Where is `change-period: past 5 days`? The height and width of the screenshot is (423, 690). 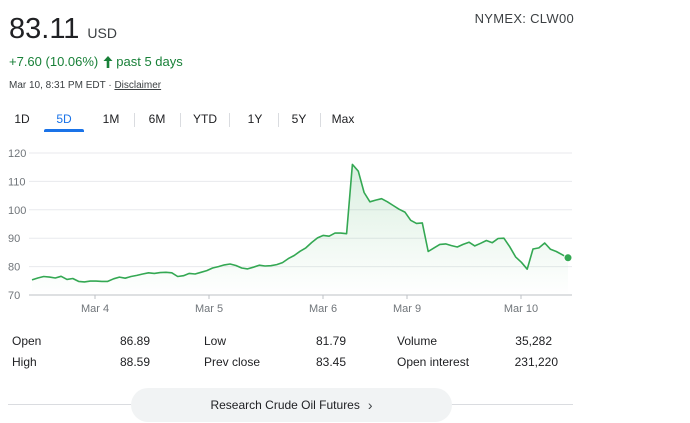
change-period: past 5 days is located at coordinates (149, 61).